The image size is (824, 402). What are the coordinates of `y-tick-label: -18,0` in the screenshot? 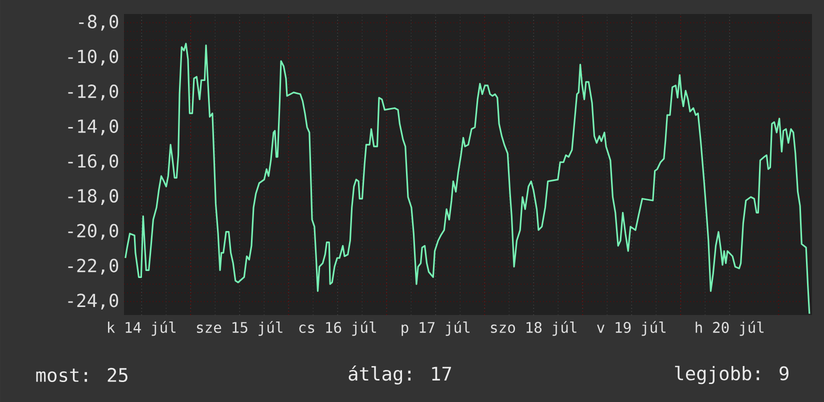 It's located at (93, 197).